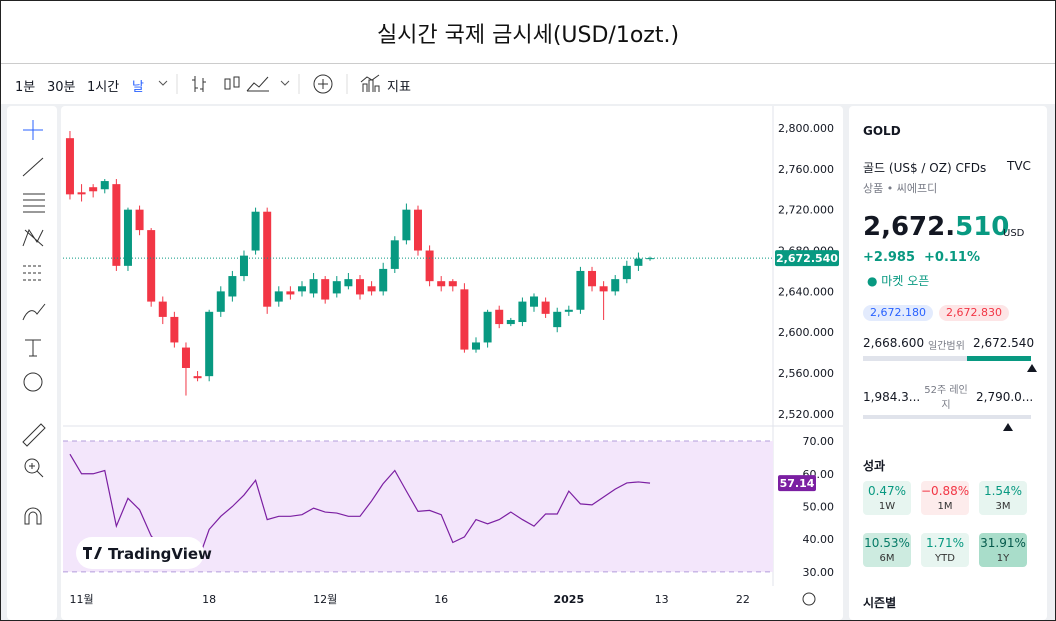  What do you see at coordinates (138, 87) in the screenshot?
I see `interval-button: 날` at bounding box center [138, 87].